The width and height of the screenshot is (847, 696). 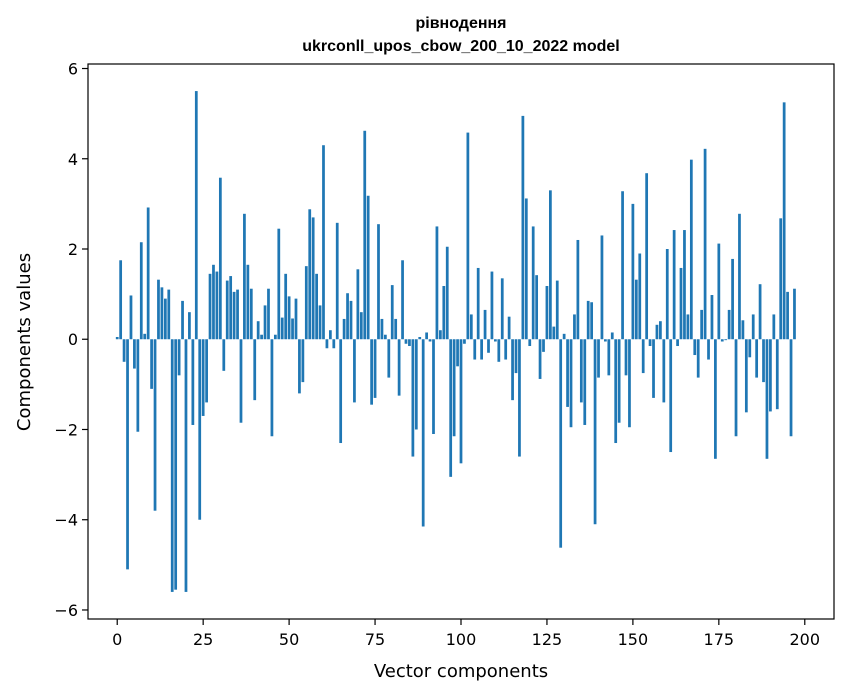 What do you see at coordinates (73, 339) in the screenshot?
I see `y-tick-label: 0` at bounding box center [73, 339].